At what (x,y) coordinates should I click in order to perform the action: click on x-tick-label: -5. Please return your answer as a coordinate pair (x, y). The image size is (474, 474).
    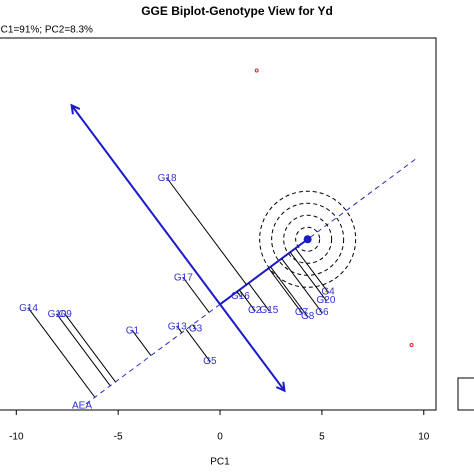
    Looking at the image, I should click on (118, 437).